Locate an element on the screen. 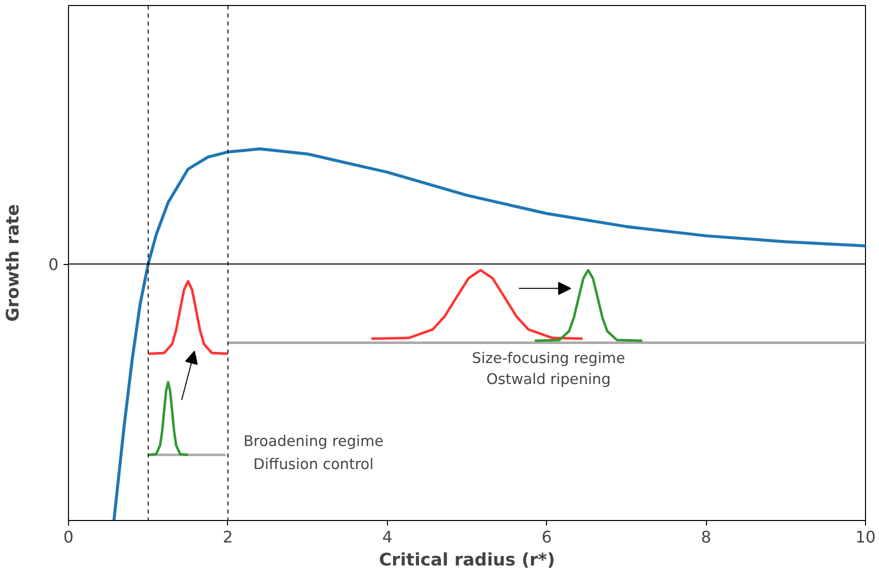 The image size is (879, 573). x-tick-label: 10 is located at coordinates (865, 537).